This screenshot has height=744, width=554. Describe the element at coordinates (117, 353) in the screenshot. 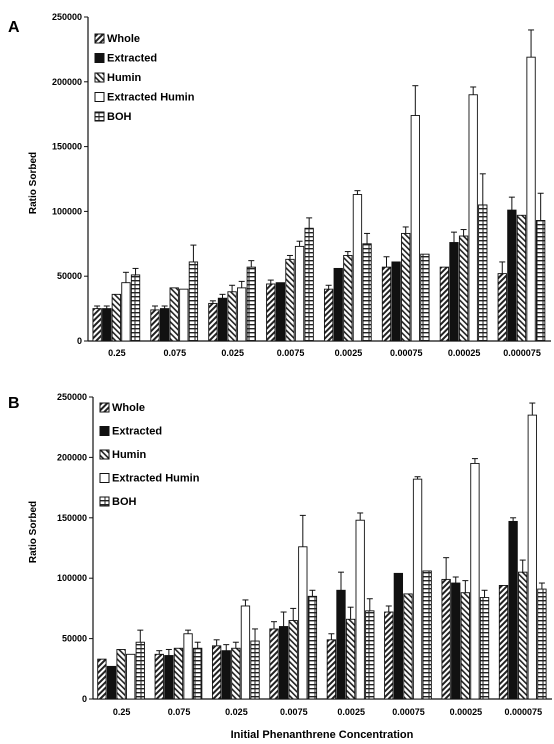

I see `x-tick-label: 0.25` at that location.